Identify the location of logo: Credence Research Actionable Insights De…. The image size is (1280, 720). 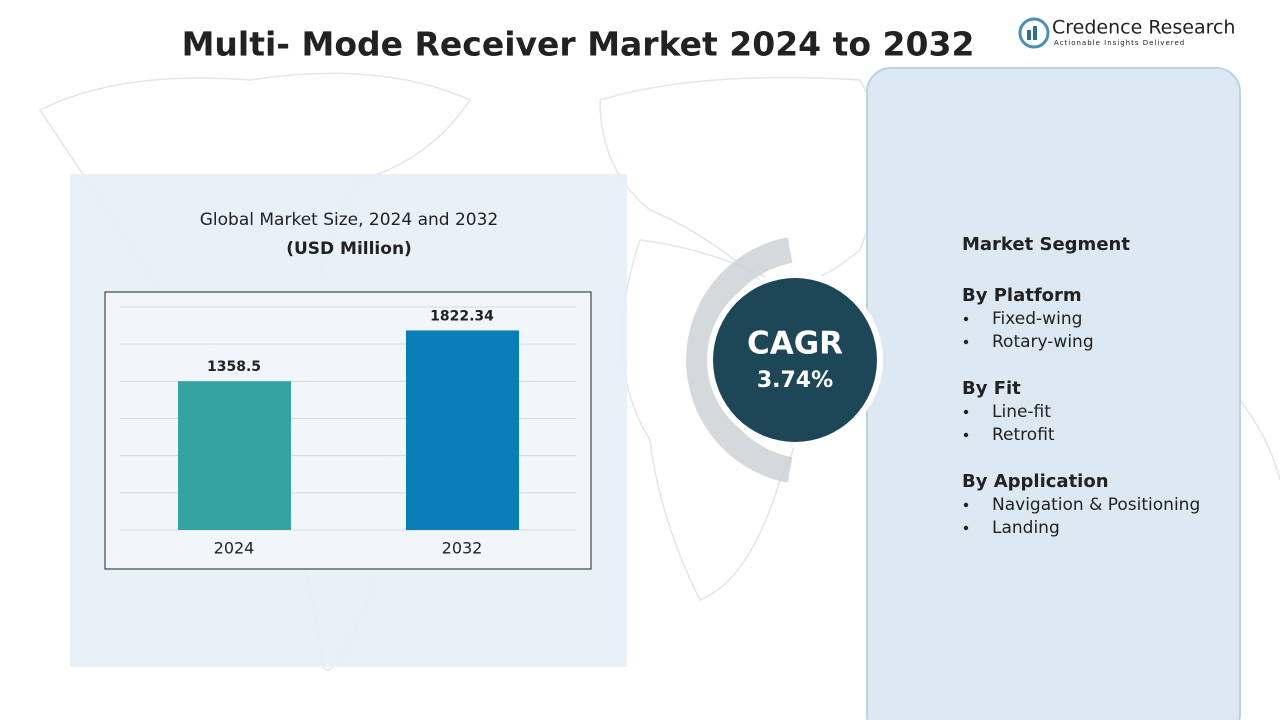
(1126, 33).